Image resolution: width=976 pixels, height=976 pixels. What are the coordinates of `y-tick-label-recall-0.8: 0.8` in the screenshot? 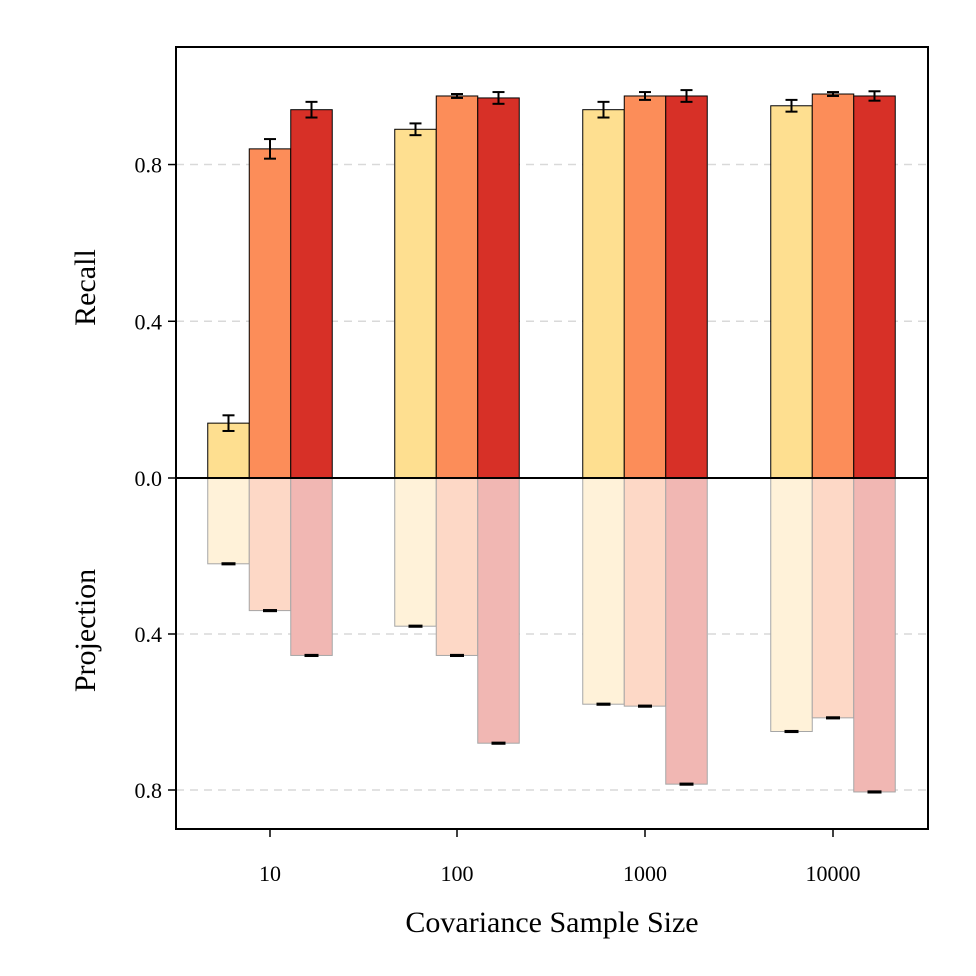 It's located at (149, 165).